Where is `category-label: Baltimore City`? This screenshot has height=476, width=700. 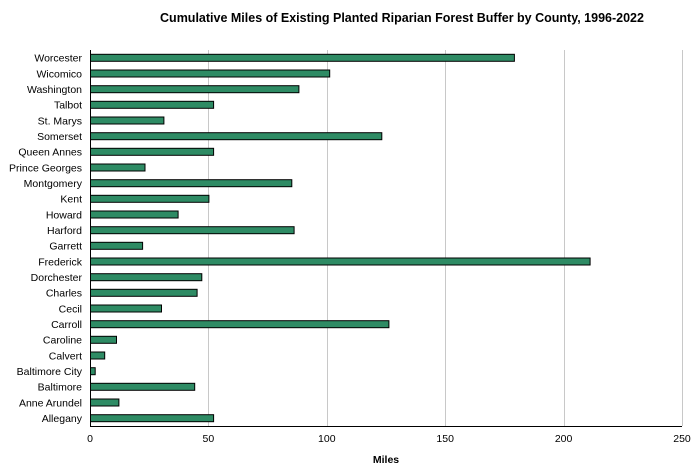
category-label: Baltimore City is located at coordinates (50, 372).